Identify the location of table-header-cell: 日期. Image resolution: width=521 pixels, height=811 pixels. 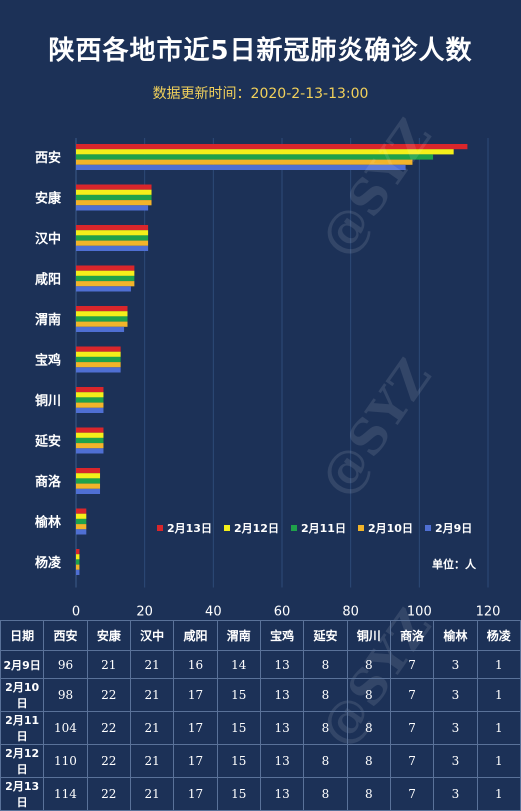
(22, 635).